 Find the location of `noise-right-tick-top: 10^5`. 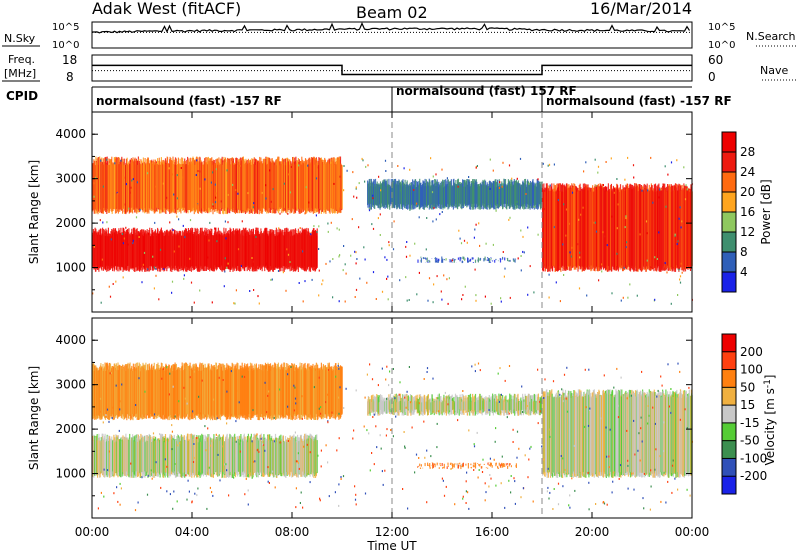

noise-right-tick-top: 10^5 is located at coordinates (721, 27).